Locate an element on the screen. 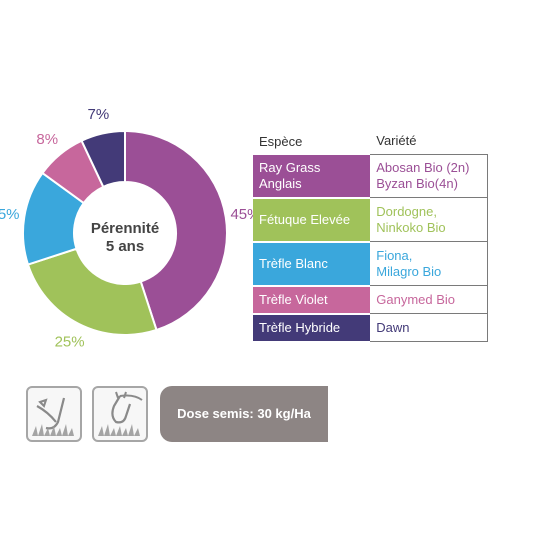 The width and height of the screenshot is (544, 544). table-row: Trèfle Hybride Dawn is located at coordinates (371, 328).